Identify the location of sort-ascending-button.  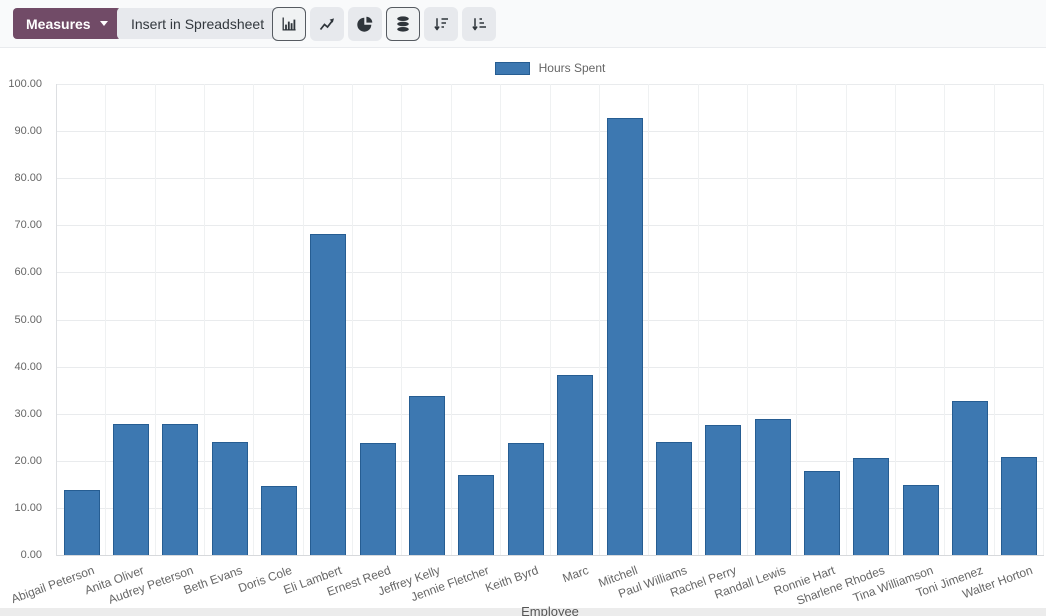
(479, 24).